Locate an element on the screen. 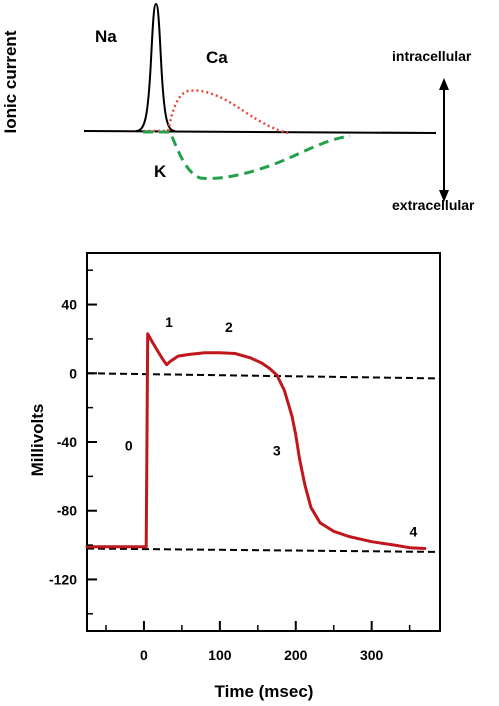  x-tick-label: 100 is located at coordinates (220, 655).